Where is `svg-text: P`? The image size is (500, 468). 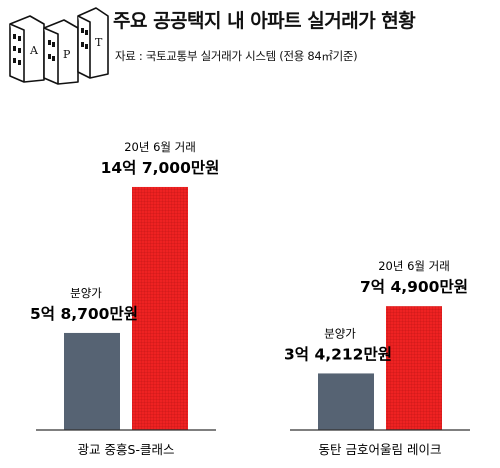
svg-text: P is located at coordinates (67, 54).